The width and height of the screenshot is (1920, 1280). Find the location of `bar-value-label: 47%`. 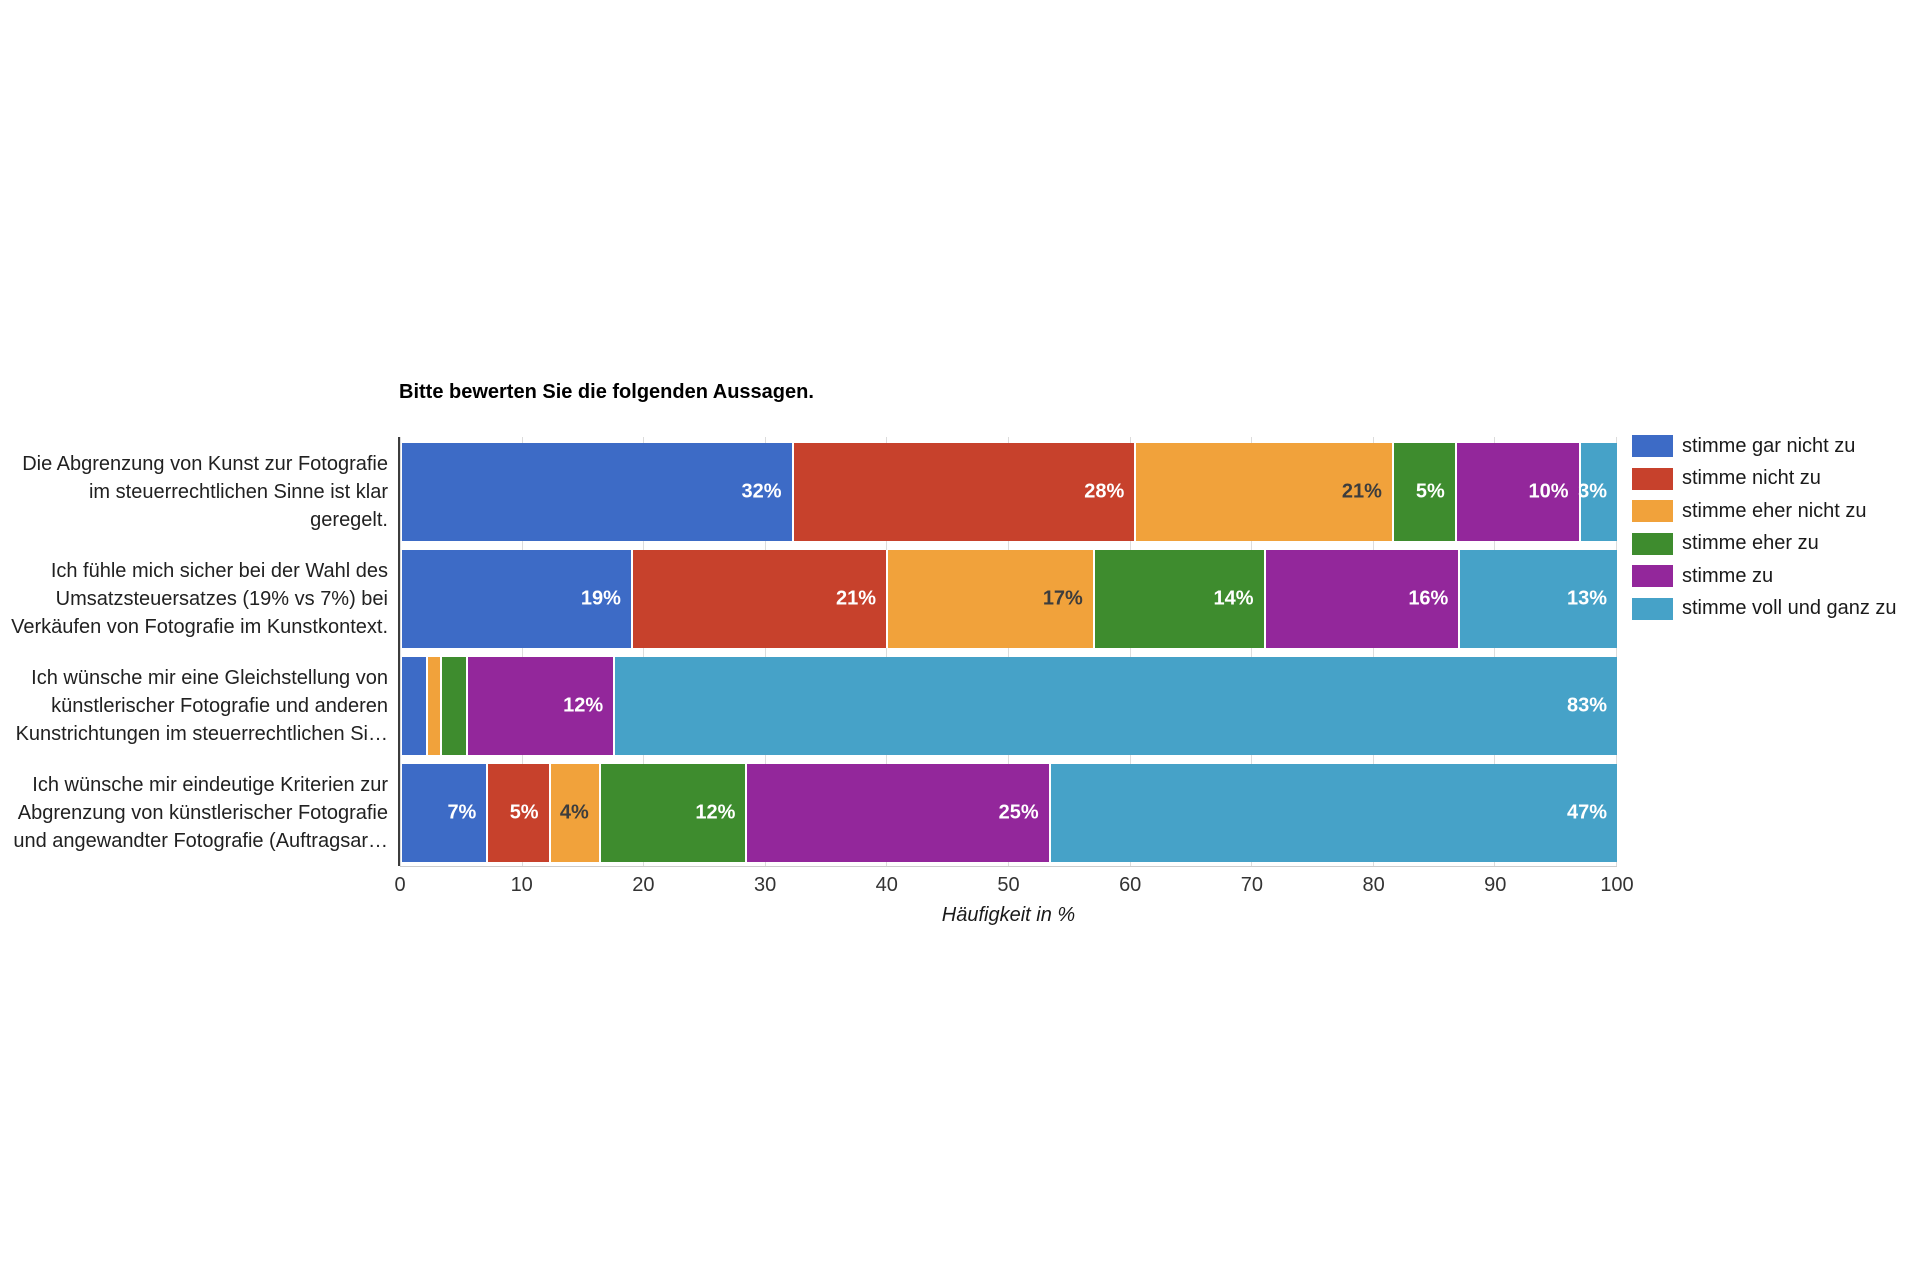

bar-value-label: 47% is located at coordinates (1586, 812).